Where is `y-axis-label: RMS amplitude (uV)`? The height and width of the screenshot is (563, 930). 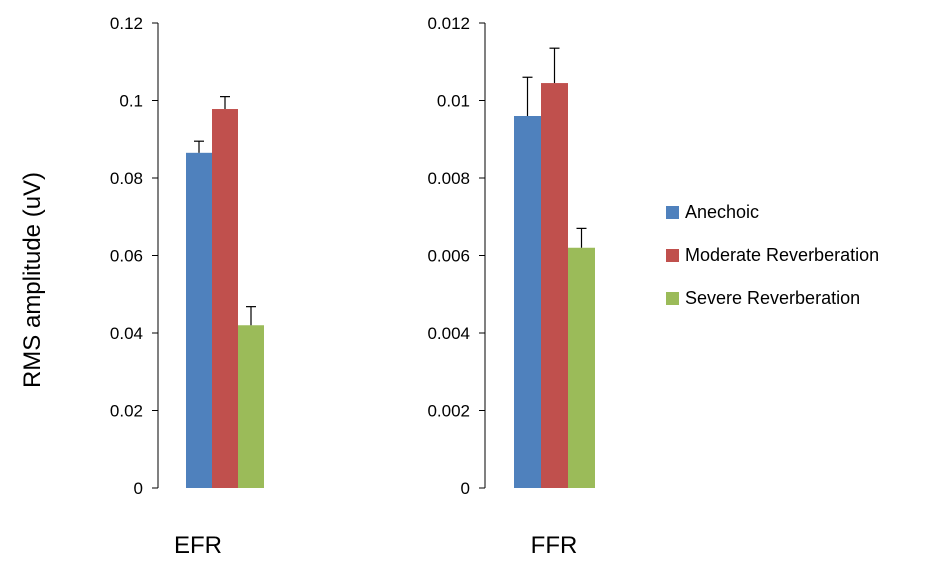 y-axis-label: RMS amplitude (uV) is located at coordinates (32, 280).